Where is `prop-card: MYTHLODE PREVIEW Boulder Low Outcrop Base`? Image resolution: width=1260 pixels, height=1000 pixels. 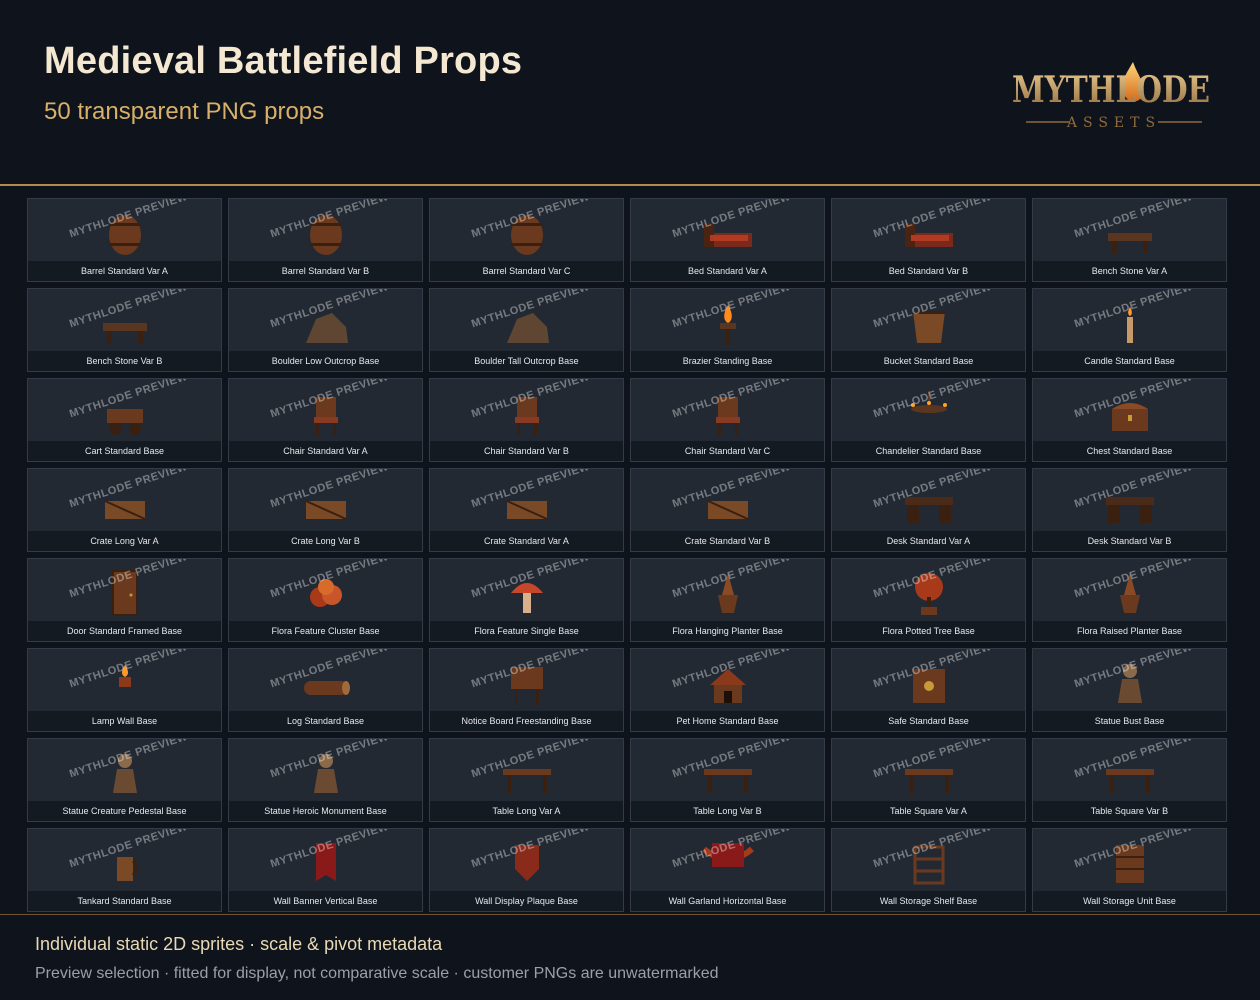
prop-card: MYTHLODE PREVIEW Boulder Low Outcrop Base is located at coordinates (325, 330).